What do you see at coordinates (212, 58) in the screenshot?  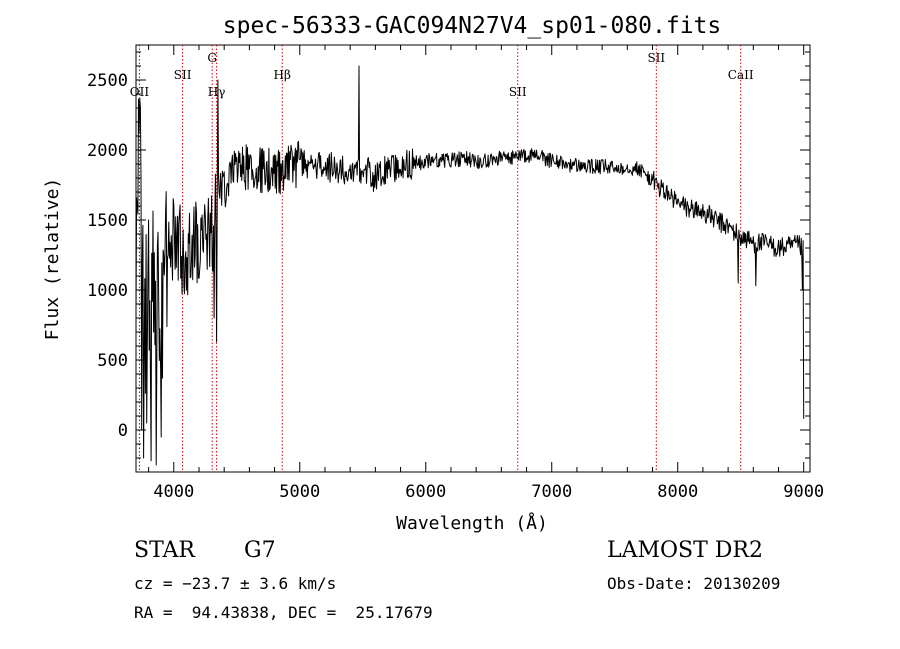 I see `line-marker-label: G` at bounding box center [212, 58].